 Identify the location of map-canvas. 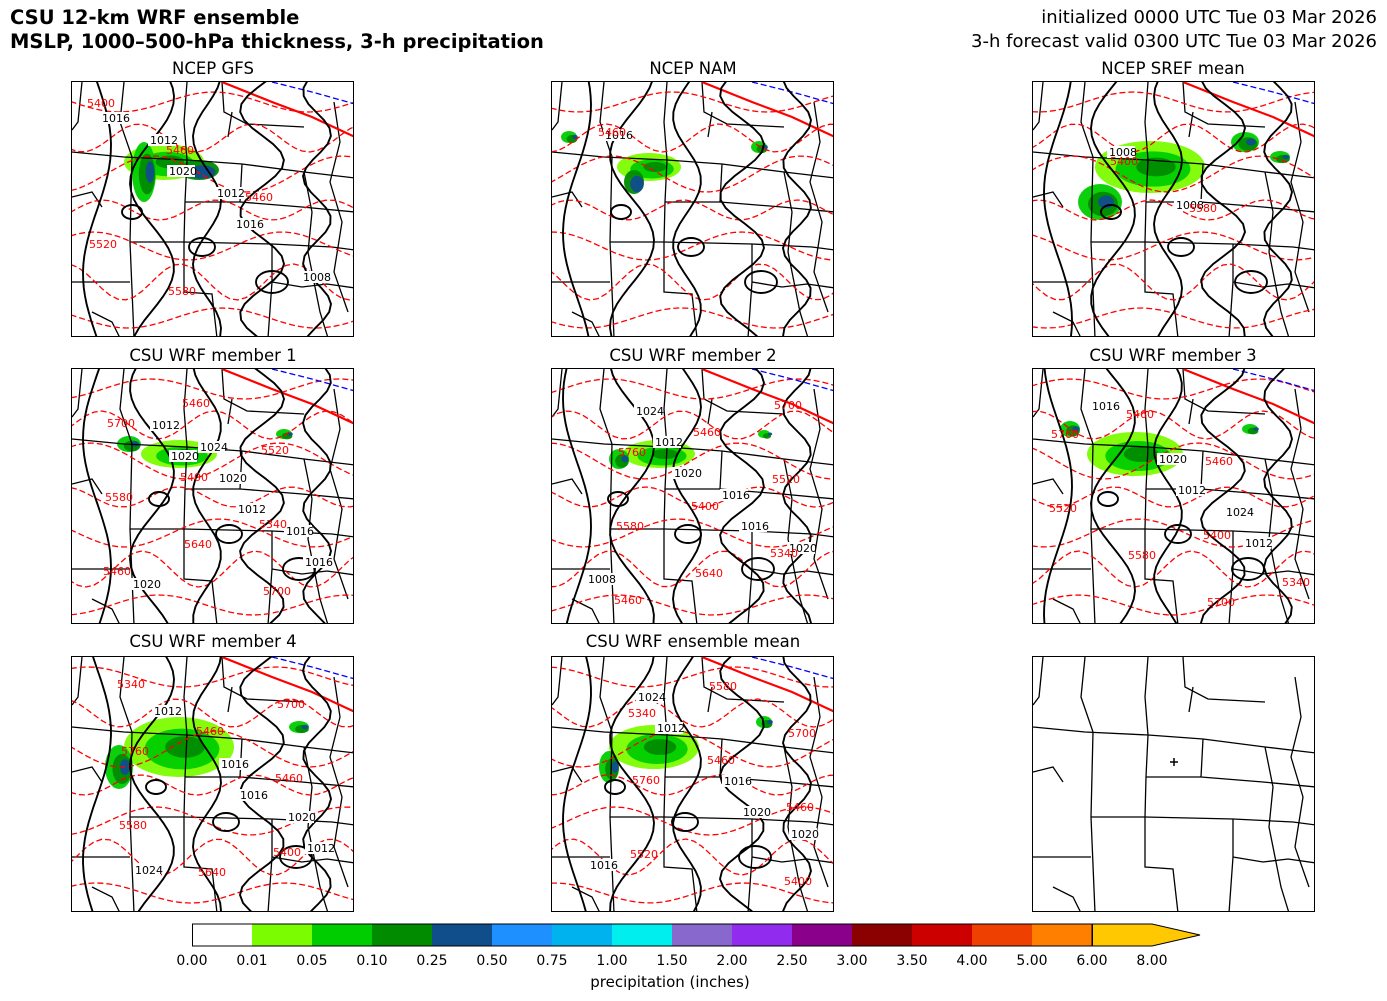
(1173, 784).